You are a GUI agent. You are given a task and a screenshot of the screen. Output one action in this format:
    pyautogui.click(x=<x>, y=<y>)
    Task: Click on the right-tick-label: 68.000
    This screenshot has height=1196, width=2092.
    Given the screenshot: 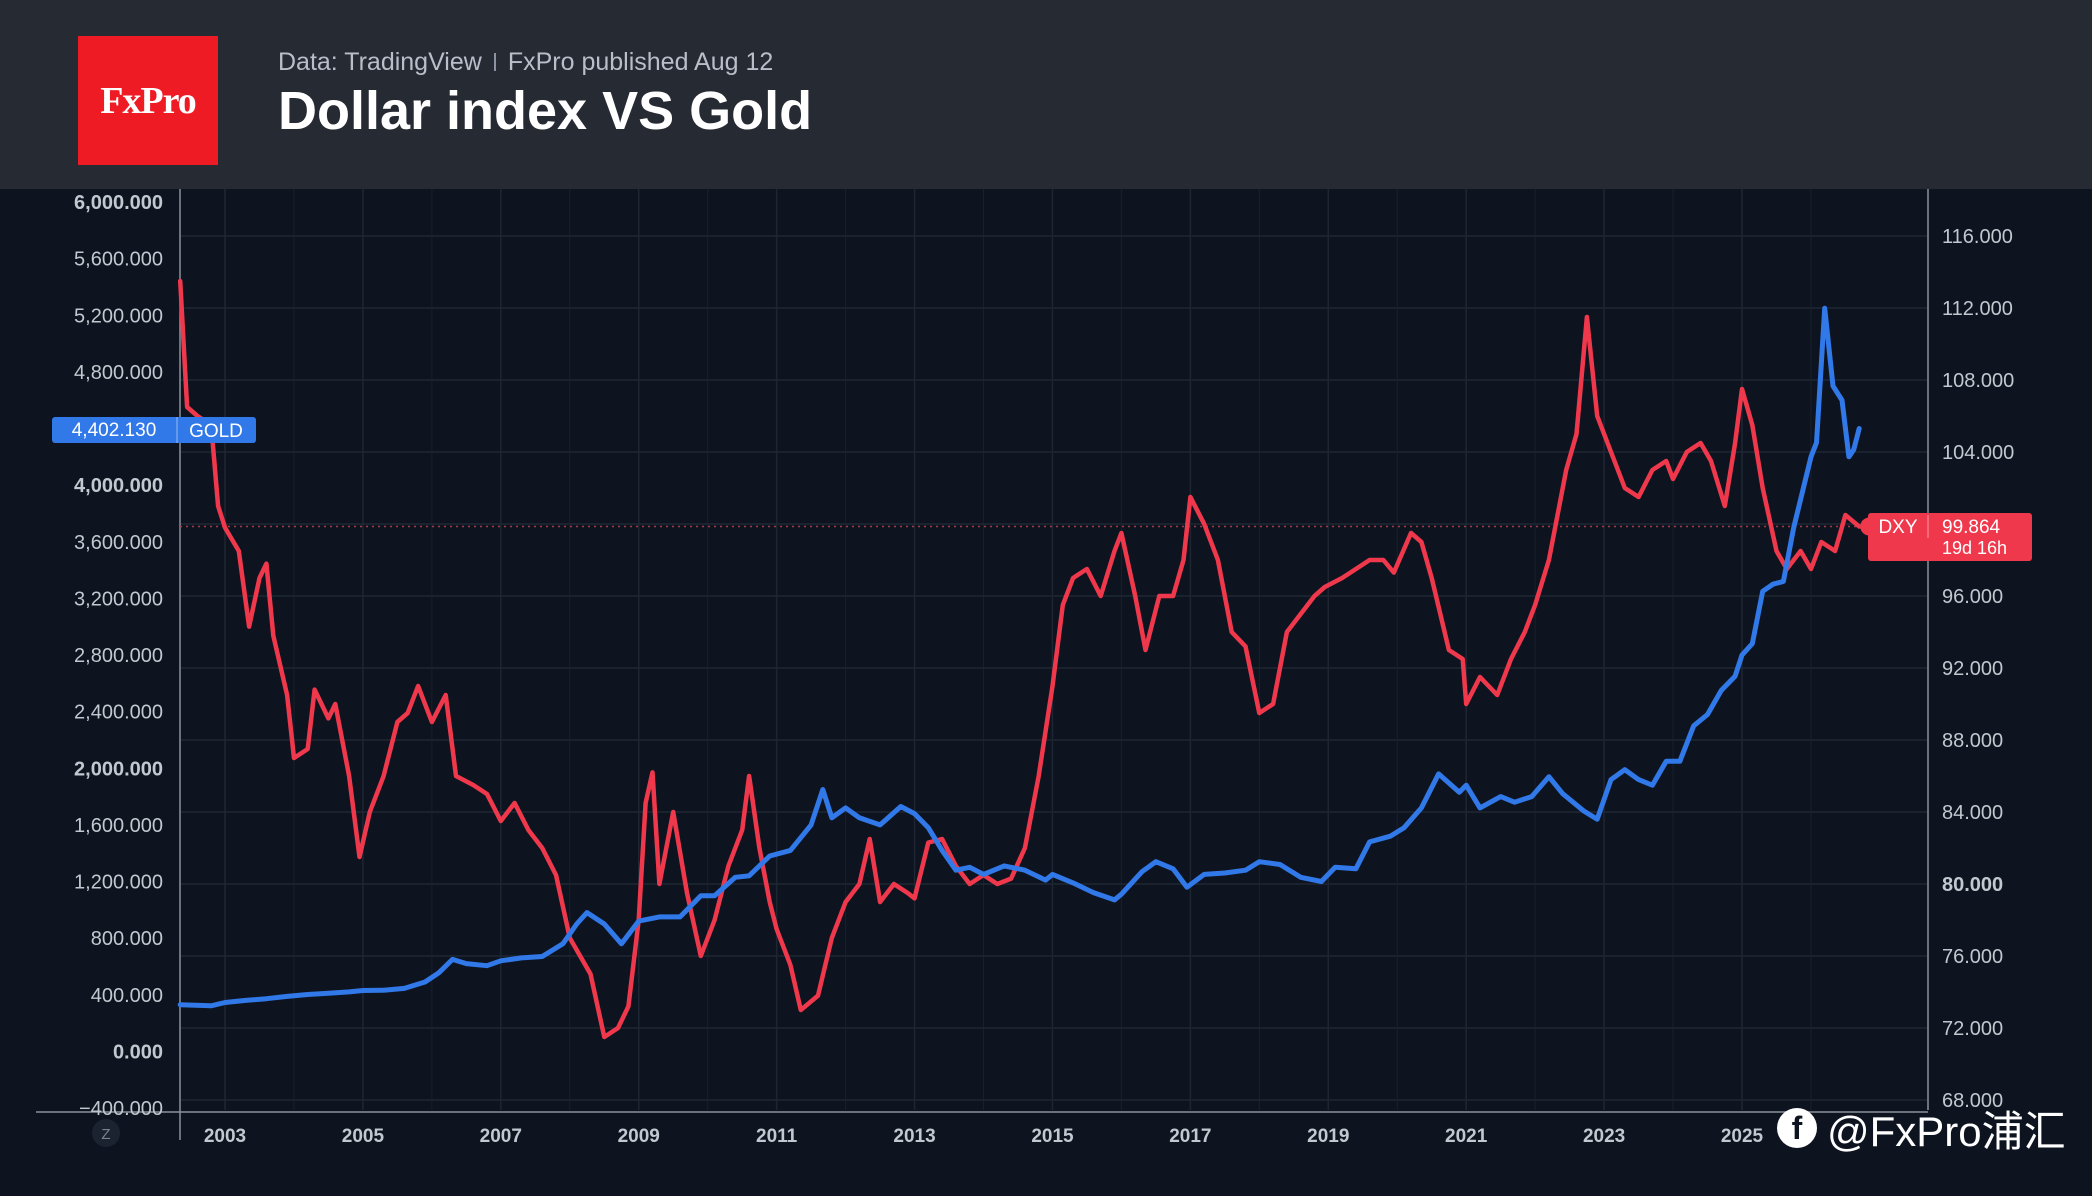 What is the action you would take?
    pyautogui.click(x=1972, y=1101)
    